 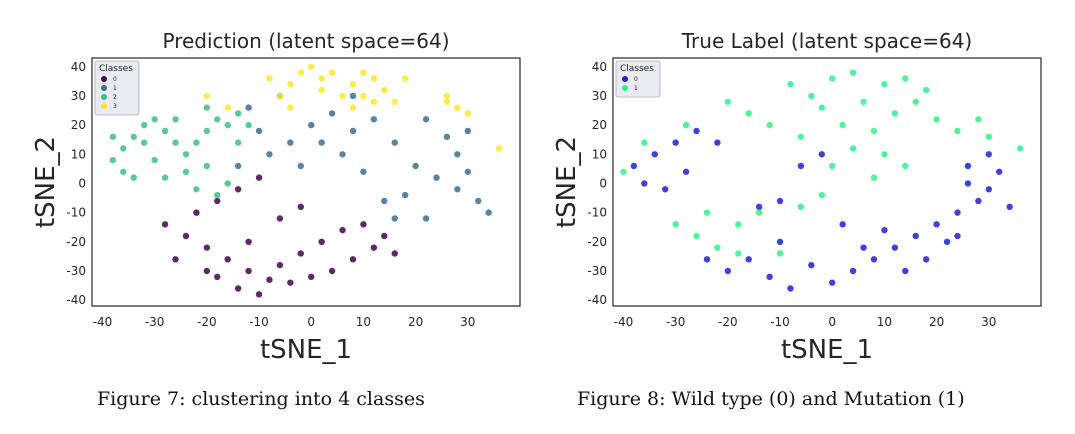 I want to click on caption-figure-7: Figure 7: clustering into 4 classes, so click(x=261, y=399).